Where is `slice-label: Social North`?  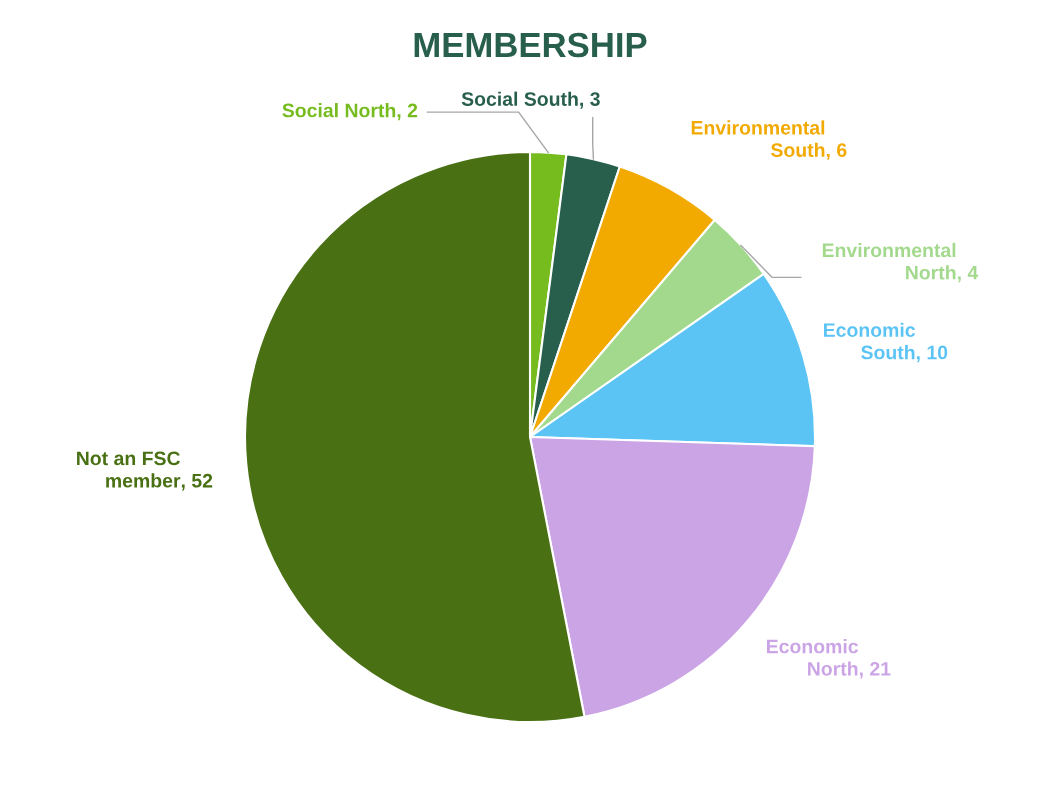
slice-label: Social North is located at coordinates (339, 110).